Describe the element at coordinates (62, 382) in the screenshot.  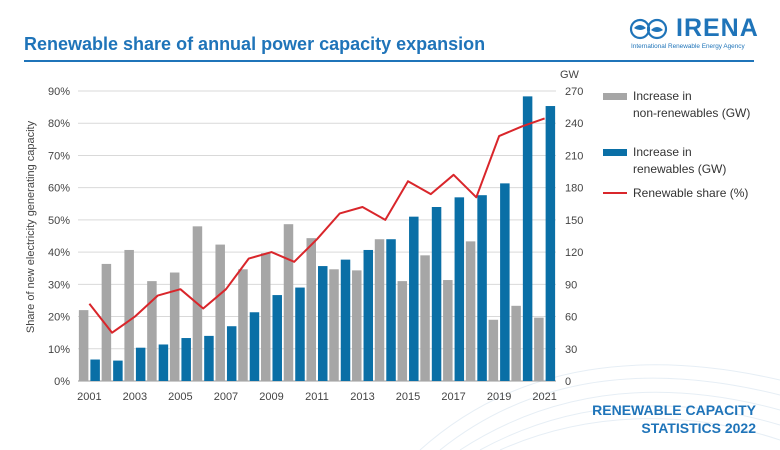
I see `y-left-tick-label: 0%` at that location.